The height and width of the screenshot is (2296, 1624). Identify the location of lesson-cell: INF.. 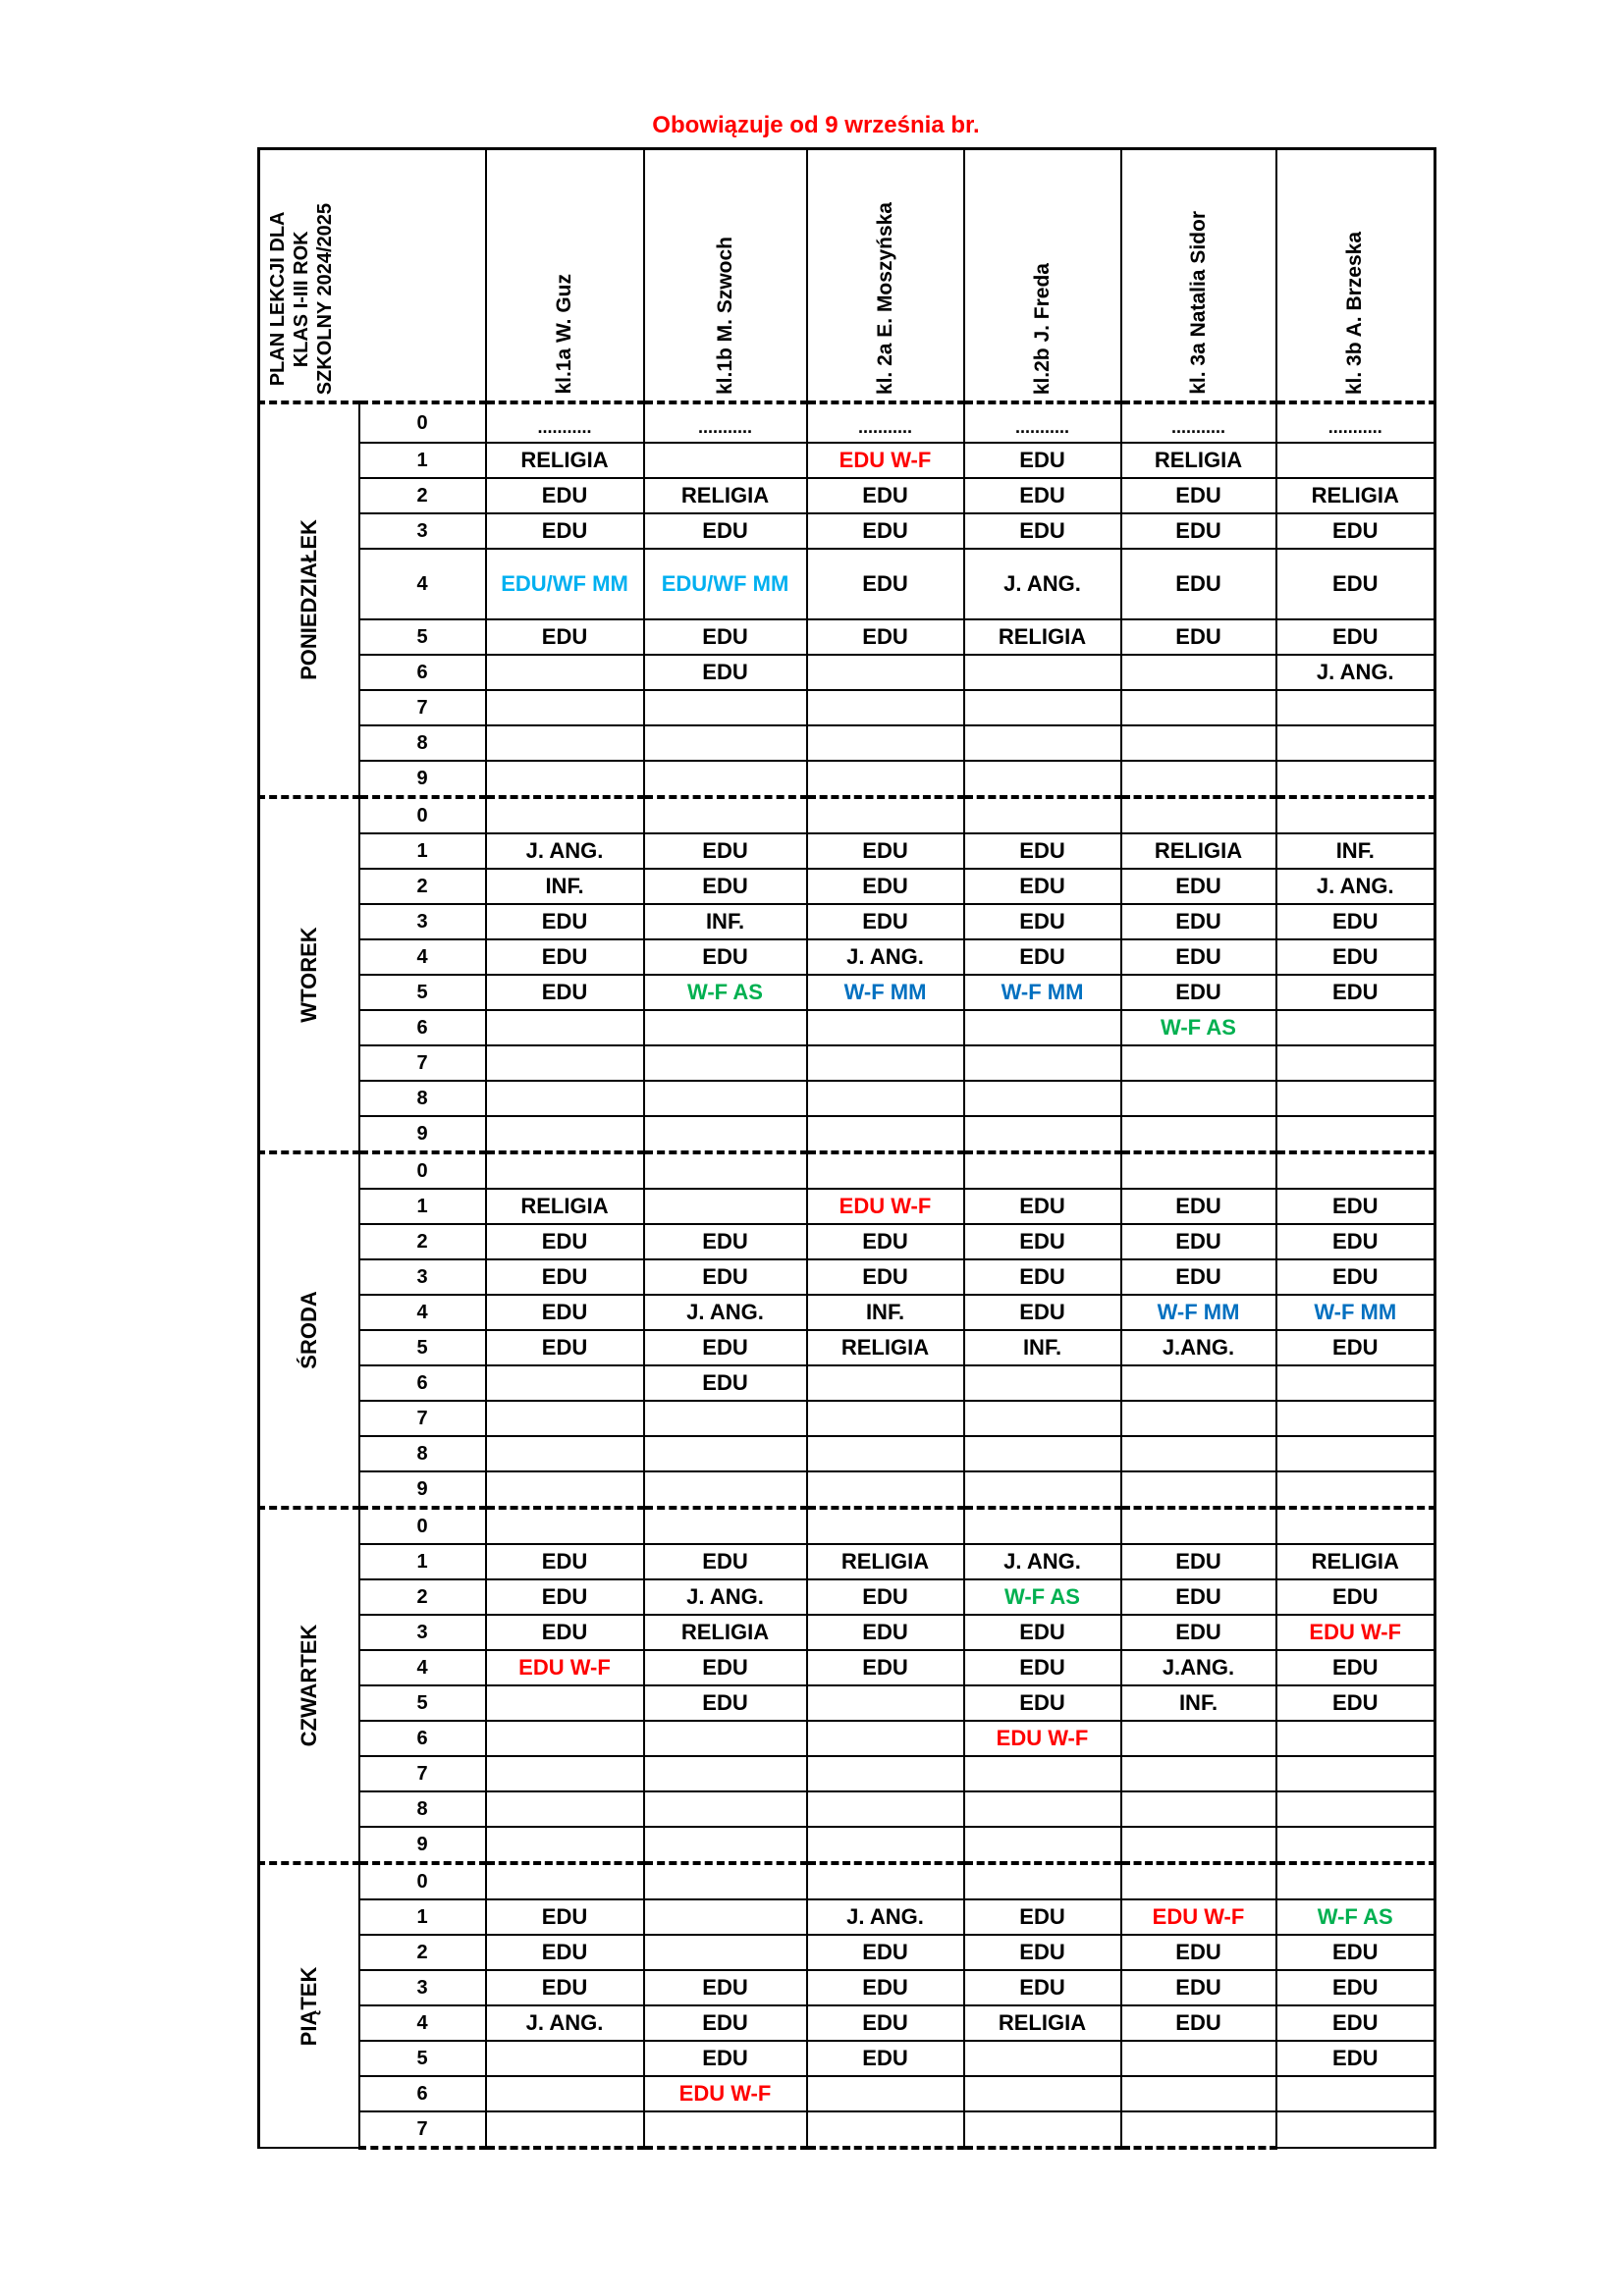
(885, 1313).